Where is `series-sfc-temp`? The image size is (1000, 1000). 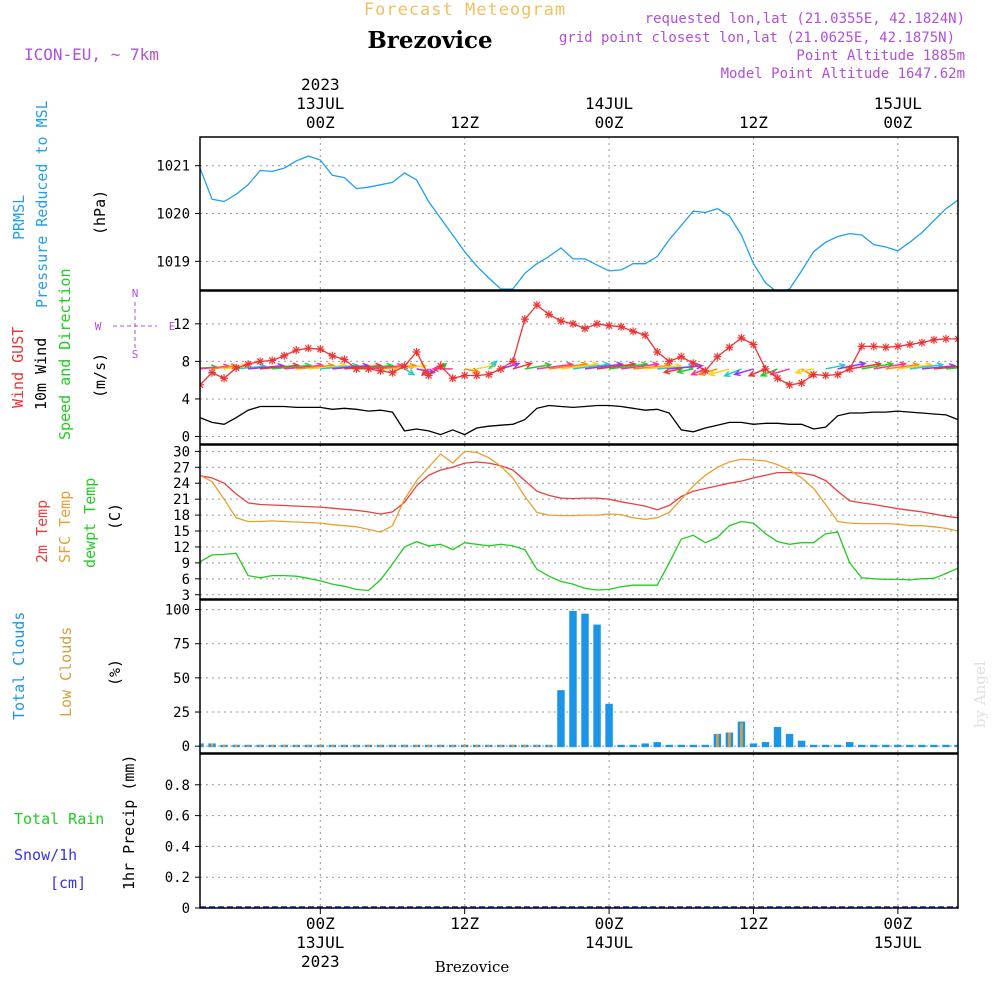
series-sfc-temp is located at coordinates (579, 491).